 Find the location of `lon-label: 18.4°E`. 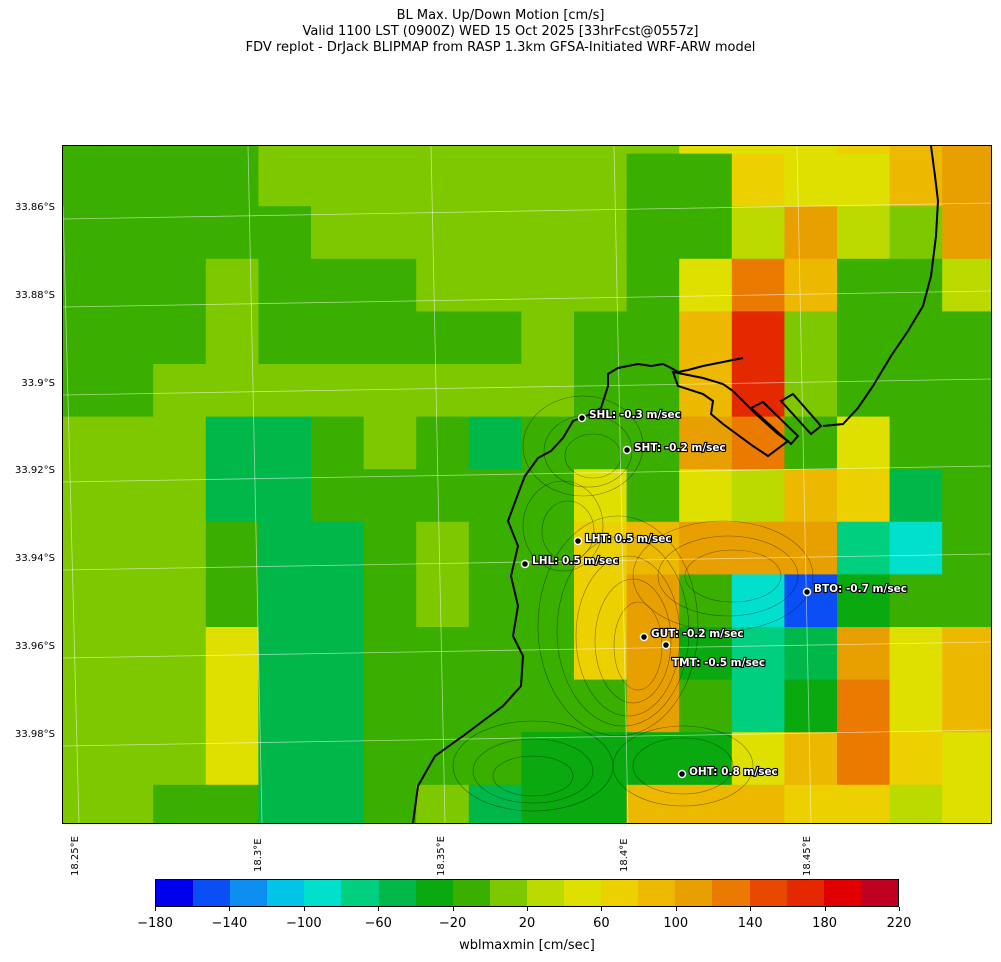

lon-label: 18.4°E is located at coordinates (624, 855).